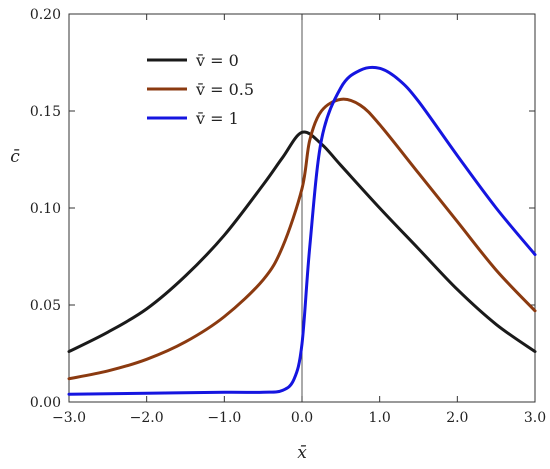 The height and width of the screenshot is (469, 550). I want to click on x-tick-label: 1.0, so click(380, 418).